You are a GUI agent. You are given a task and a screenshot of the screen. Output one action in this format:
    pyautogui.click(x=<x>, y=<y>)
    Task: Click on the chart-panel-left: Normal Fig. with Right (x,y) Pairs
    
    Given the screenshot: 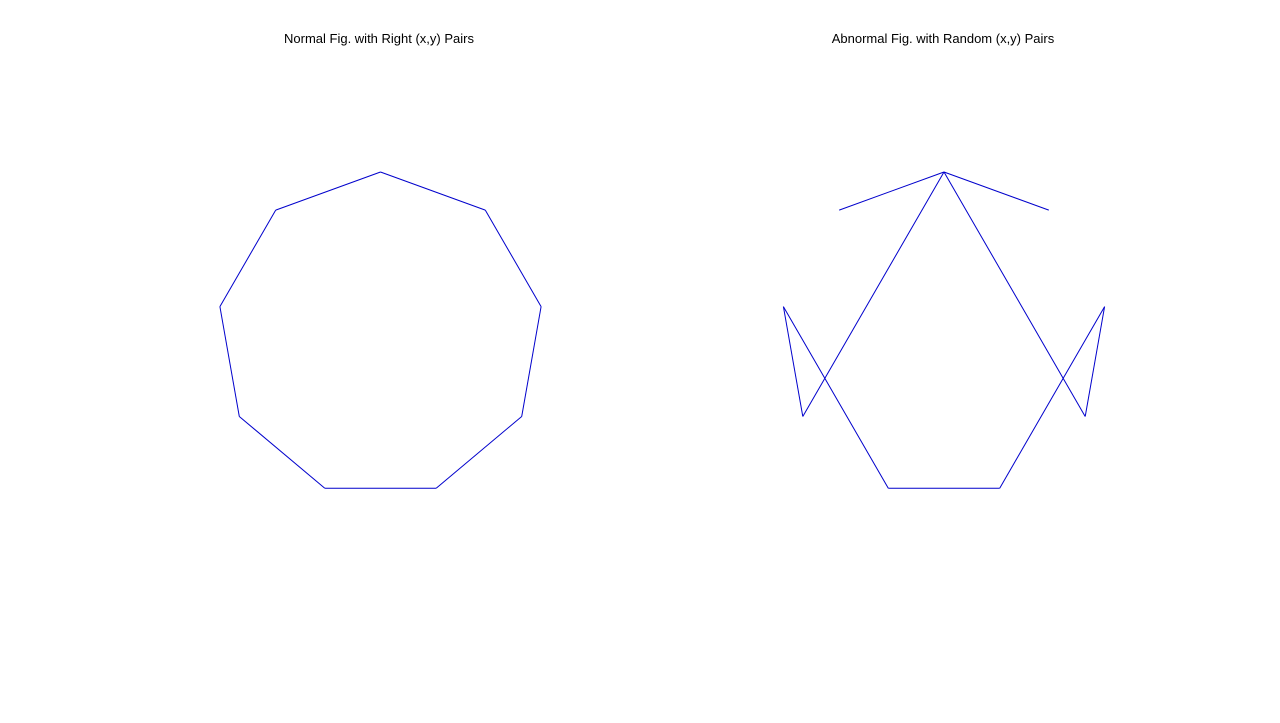 What is the action you would take?
    pyautogui.click(x=379, y=38)
    